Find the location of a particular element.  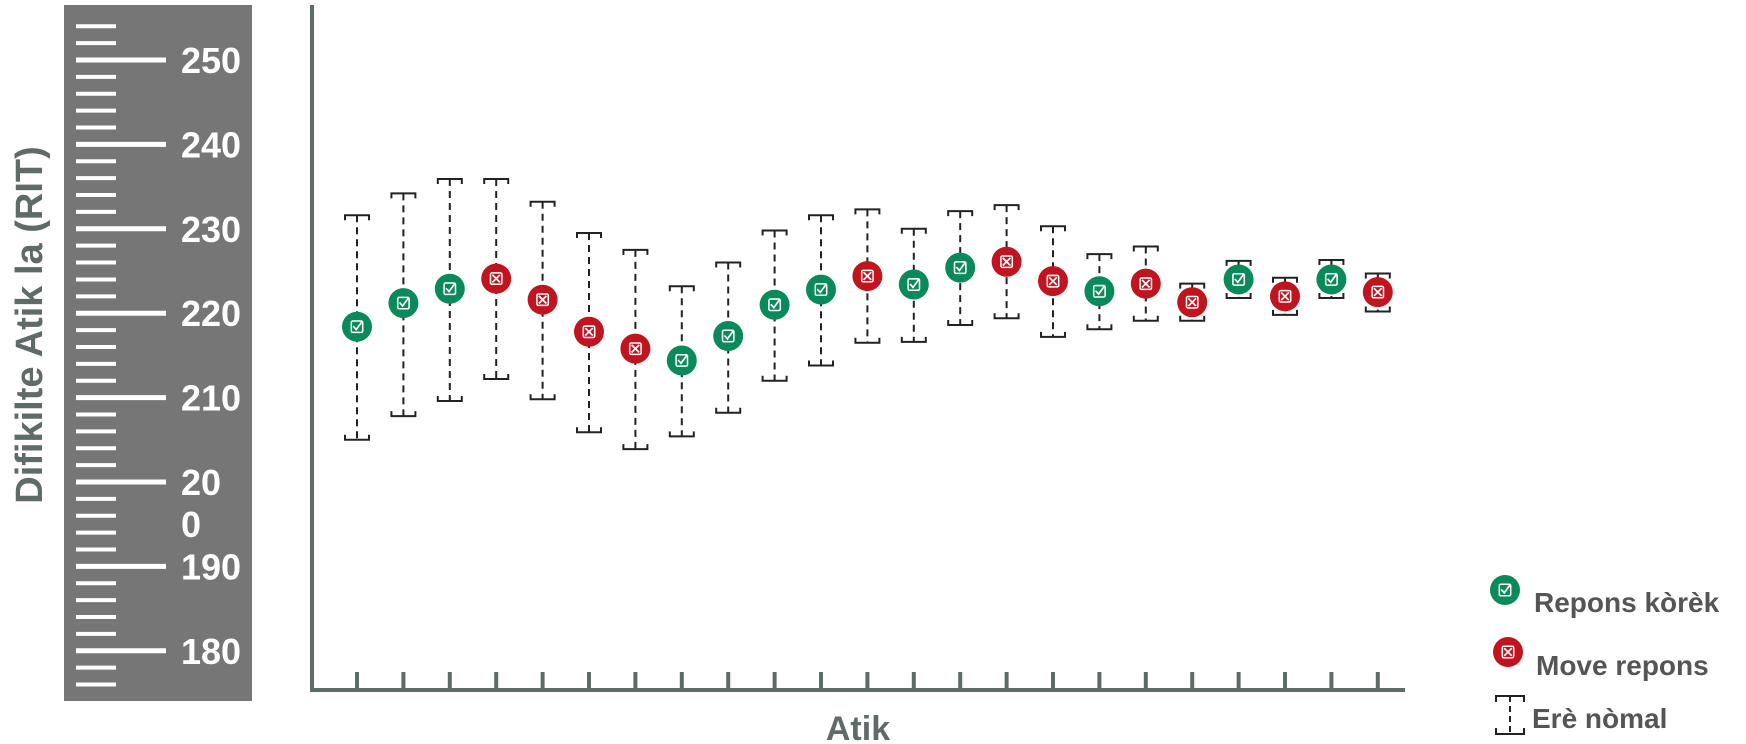

y-tick-label: 180 is located at coordinates (211, 651).